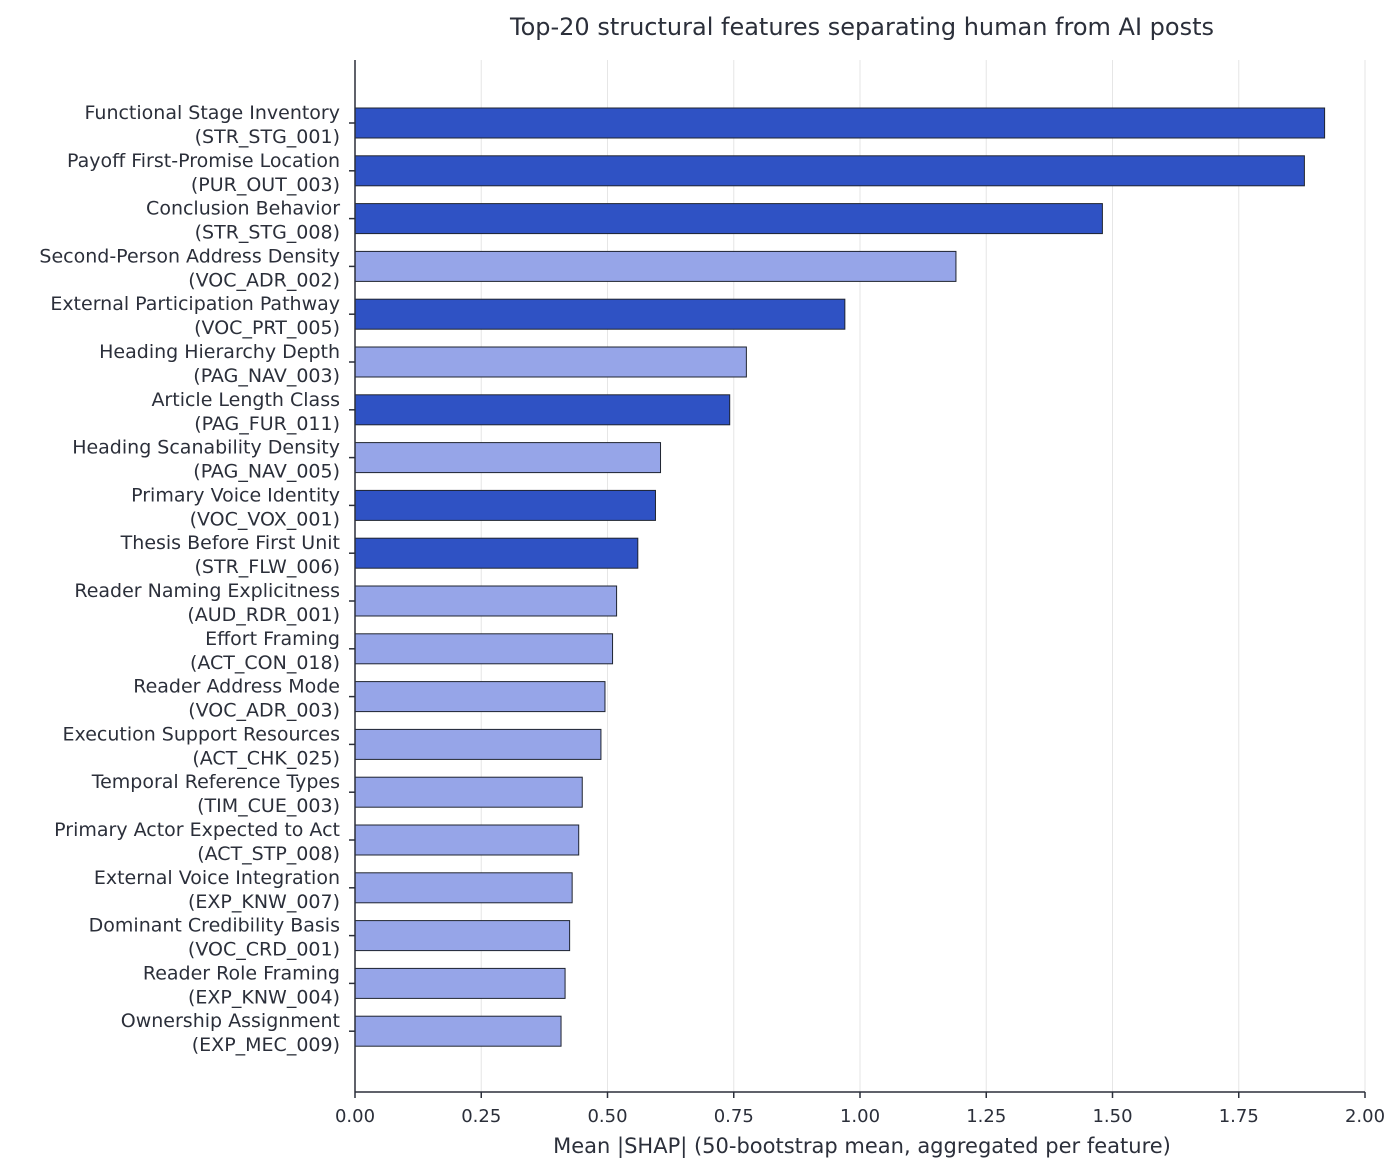 The width and height of the screenshot is (1400, 1175). I want to click on category-code-label: (PAG_FUR_011), so click(267, 424).